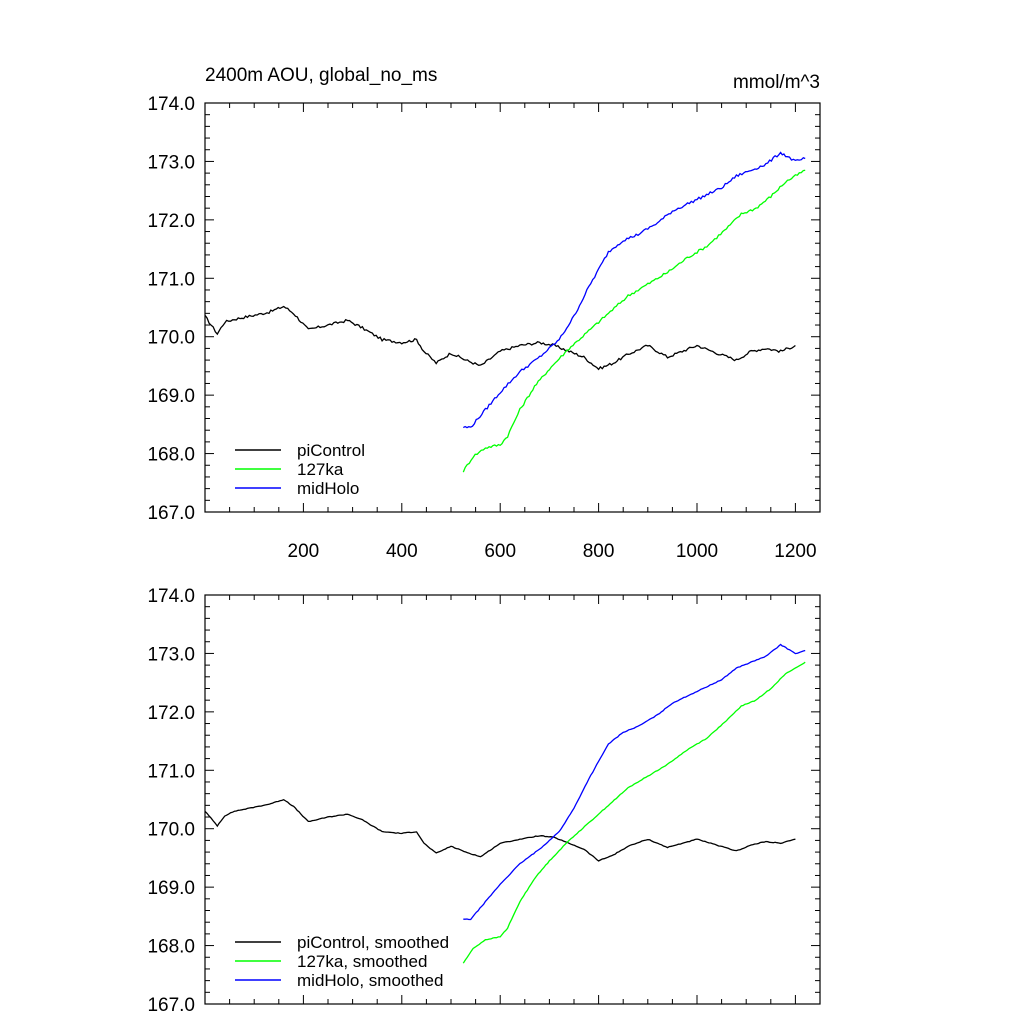  Describe the element at coordinates (500, 338) in the screenshot. I see `series-line-picontrol` at that location.